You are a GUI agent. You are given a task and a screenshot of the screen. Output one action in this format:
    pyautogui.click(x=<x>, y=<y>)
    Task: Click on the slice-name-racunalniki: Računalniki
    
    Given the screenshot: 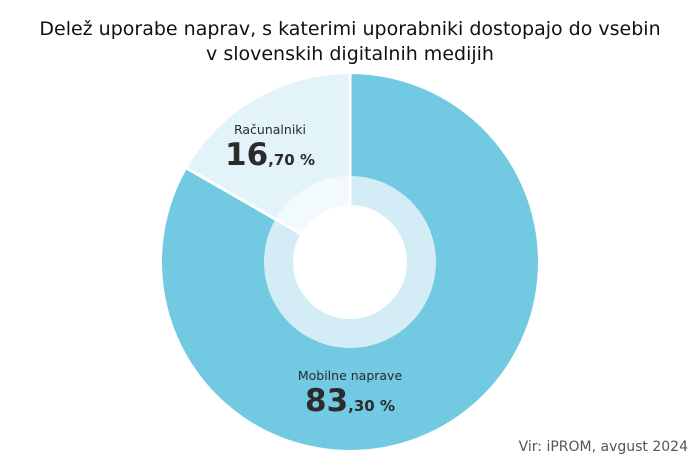 What is the action you would take?
    pyautogui.click(x=270, y=129)
    